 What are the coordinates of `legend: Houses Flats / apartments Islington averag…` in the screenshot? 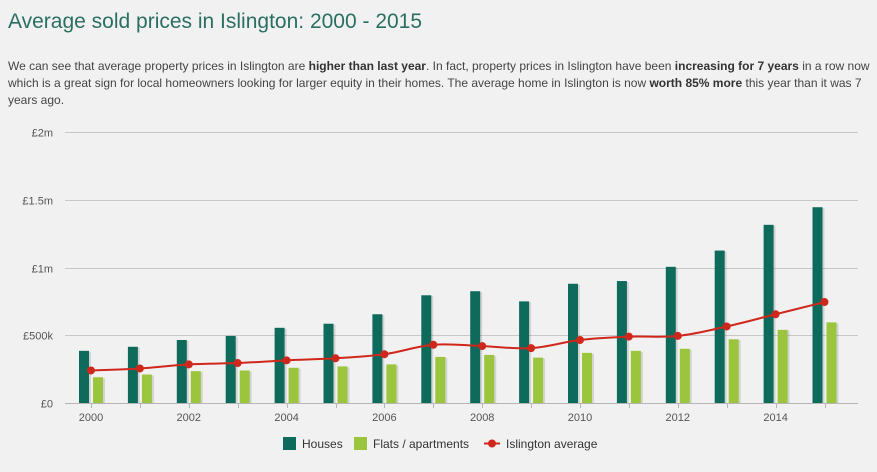 It's located at (440, 444).